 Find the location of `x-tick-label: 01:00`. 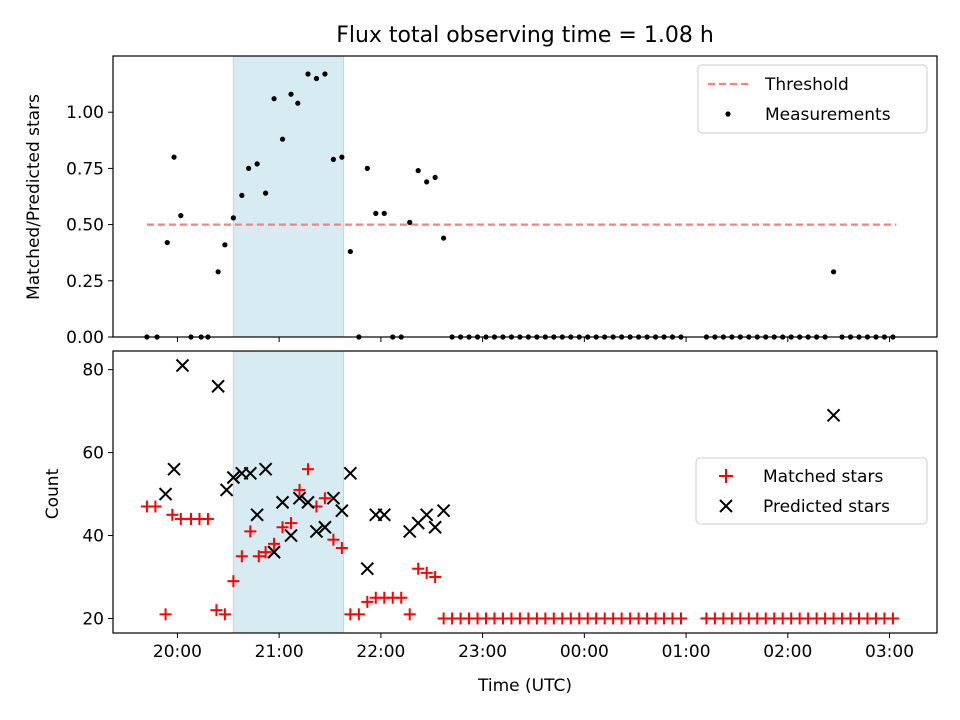

x-tick-label: 01:00 is located at coordinates (686, 652).